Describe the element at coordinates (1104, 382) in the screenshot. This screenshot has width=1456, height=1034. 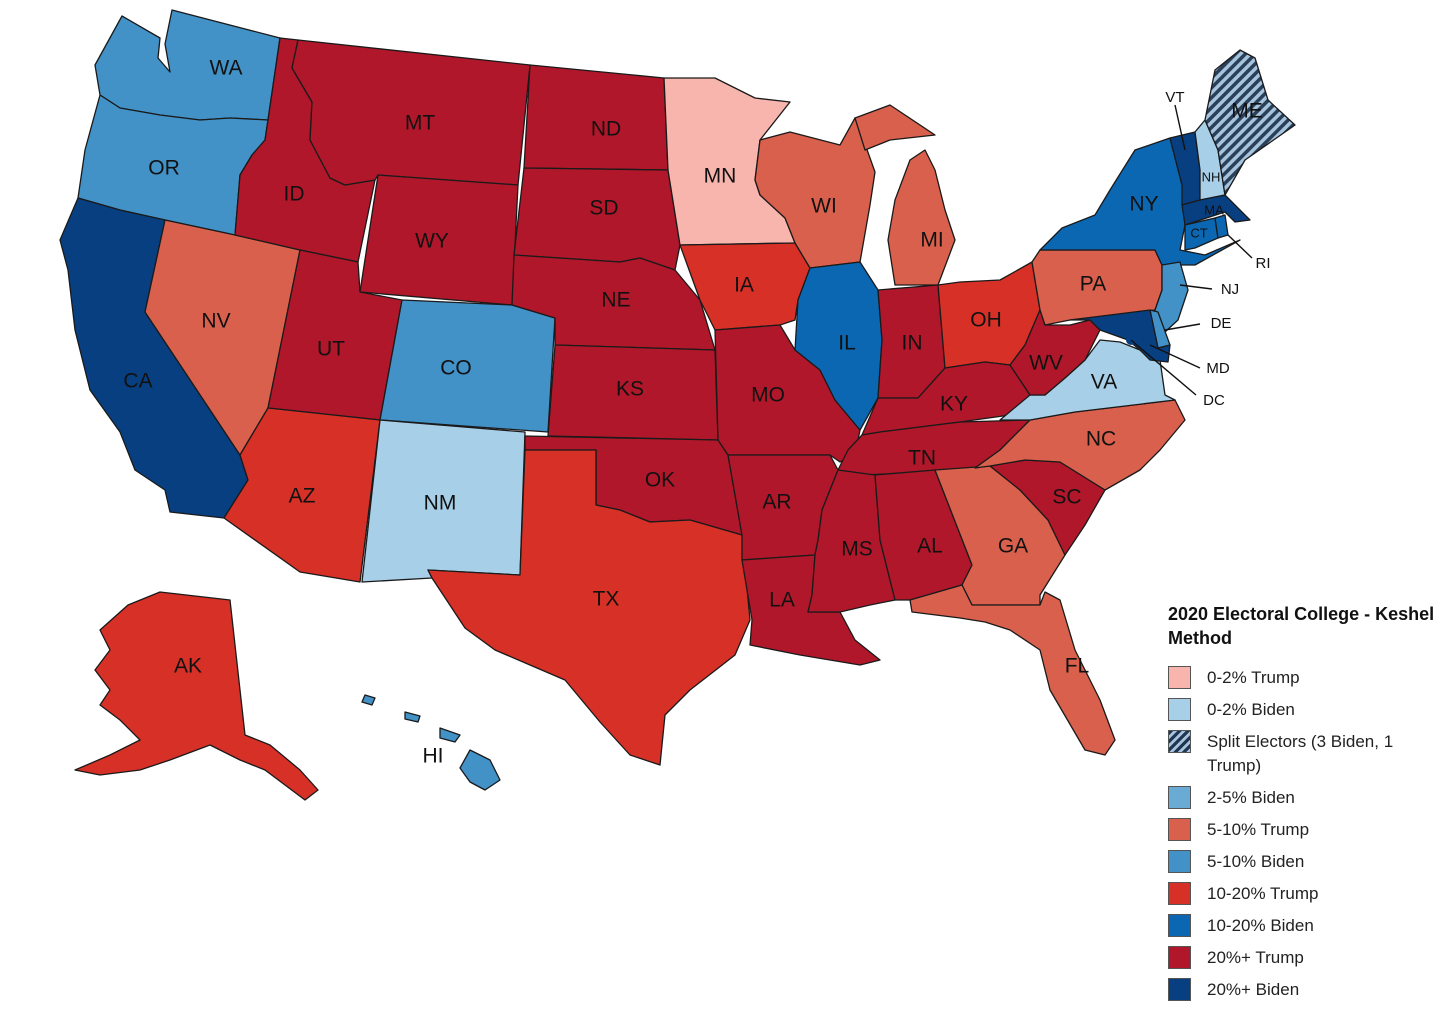
I see `state-label-va: VA` at that location.